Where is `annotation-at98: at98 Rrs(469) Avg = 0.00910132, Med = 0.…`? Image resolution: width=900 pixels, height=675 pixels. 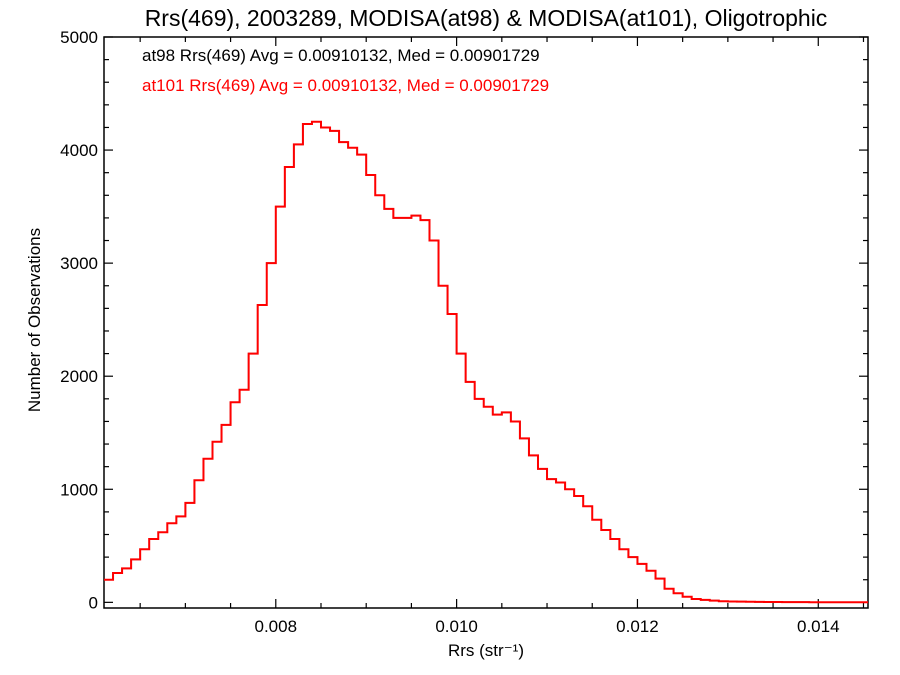
annotation-at98: at98 Rrs(469) Avg = 0.00910132, Med = 0.… is located at coordinates (341, 55).